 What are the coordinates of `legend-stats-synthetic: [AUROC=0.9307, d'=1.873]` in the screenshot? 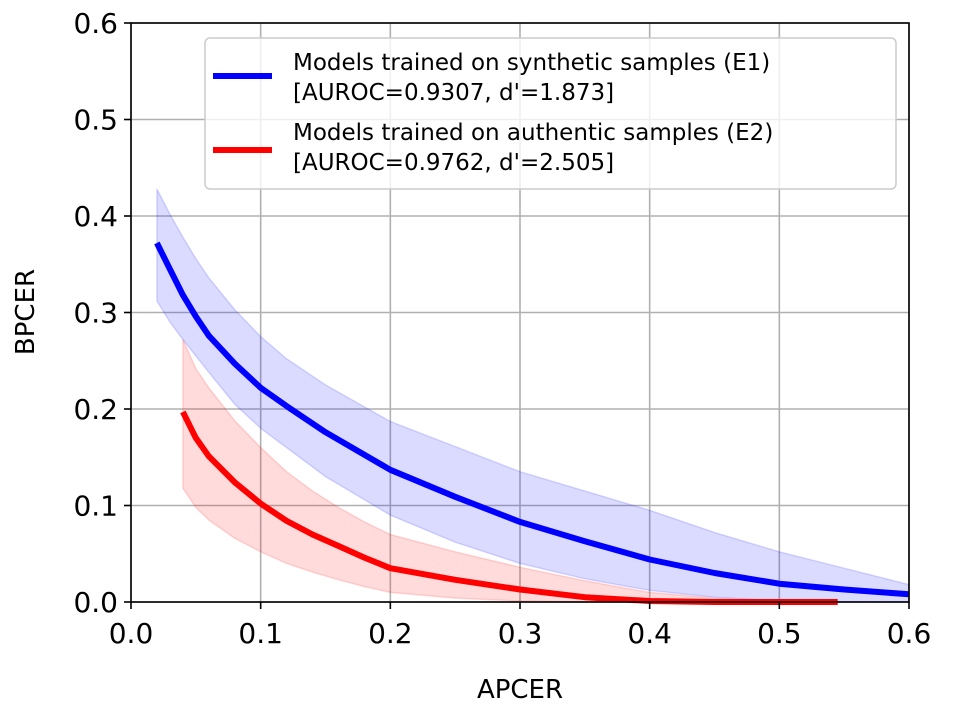 It's located at (453, 93).